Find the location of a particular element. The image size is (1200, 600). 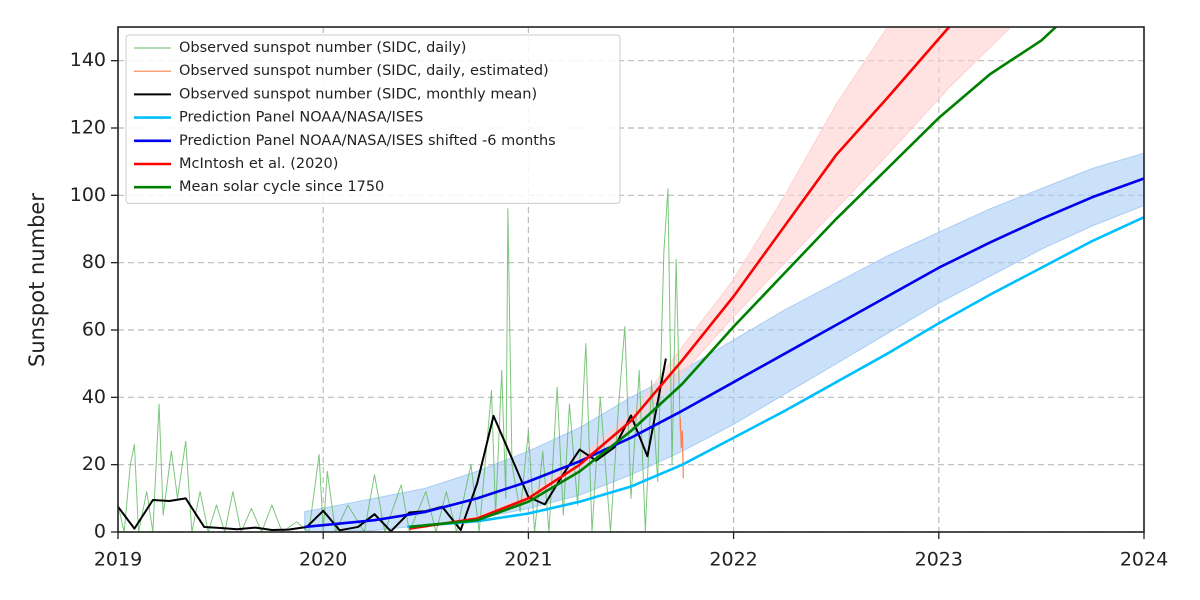

y-tick-label: 140 is located at coordinates (88, 60).